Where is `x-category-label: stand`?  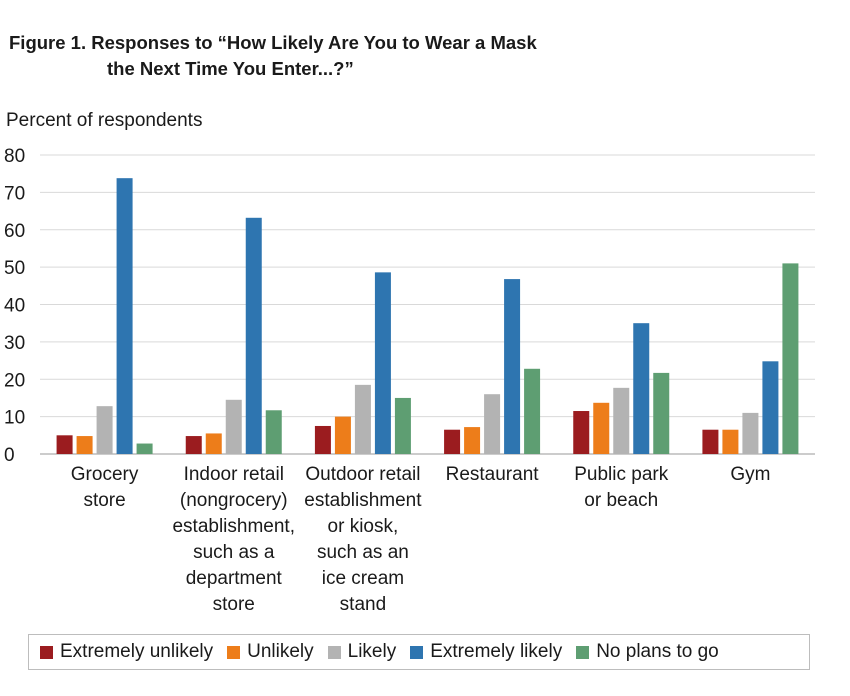 x-category-label: stand is located at coordinates (363, 604).